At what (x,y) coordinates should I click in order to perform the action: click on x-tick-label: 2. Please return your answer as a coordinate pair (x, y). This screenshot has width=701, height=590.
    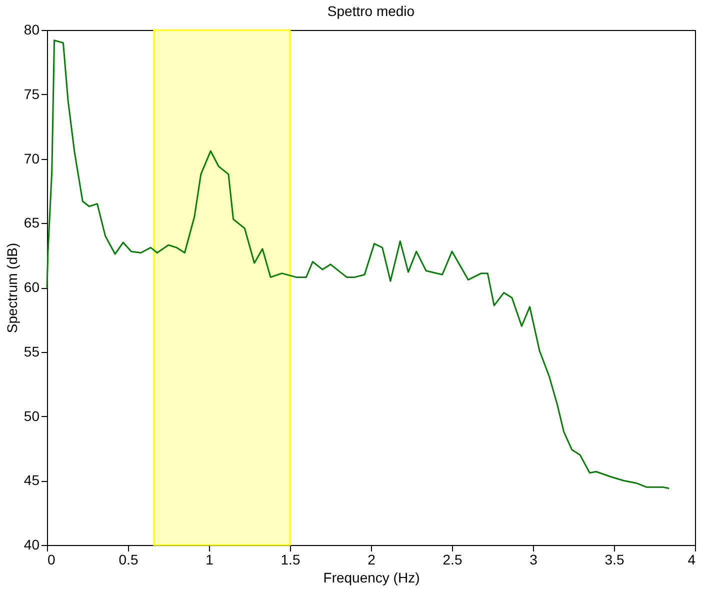
    Looking at the image, I should click on (372, 560).